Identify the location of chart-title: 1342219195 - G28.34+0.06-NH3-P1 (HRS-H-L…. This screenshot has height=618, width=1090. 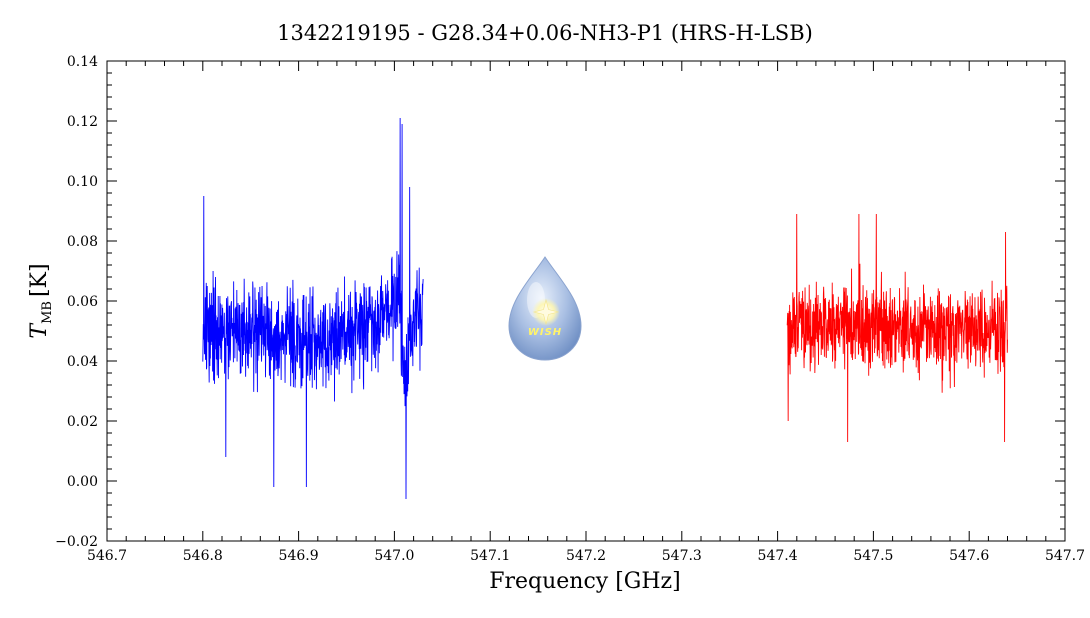
(545, 33).